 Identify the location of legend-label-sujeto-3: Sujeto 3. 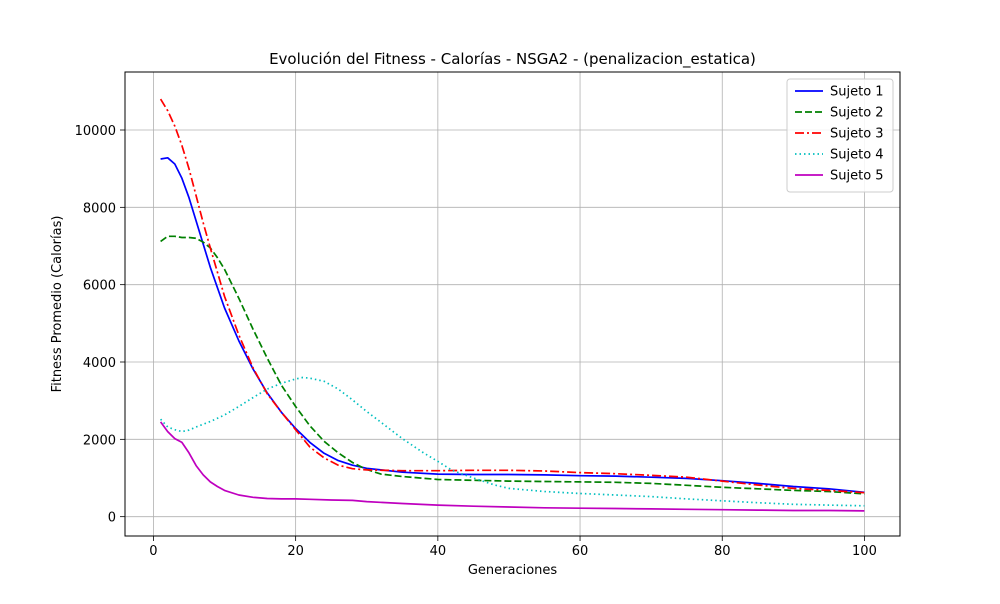
(857, 134).